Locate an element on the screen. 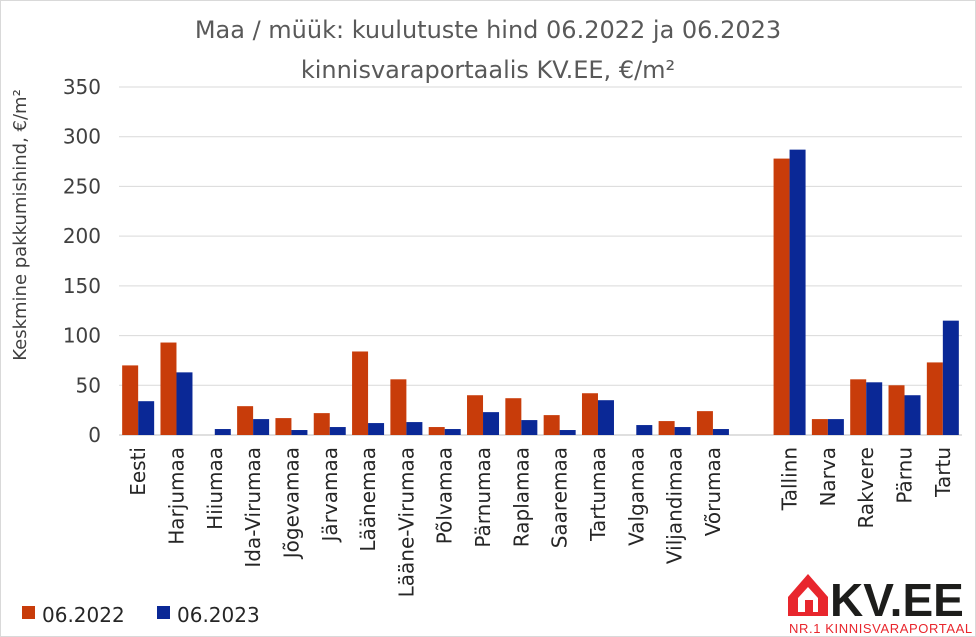  bar-06.2022-Raplamaa is located at coordinates (513, 416).